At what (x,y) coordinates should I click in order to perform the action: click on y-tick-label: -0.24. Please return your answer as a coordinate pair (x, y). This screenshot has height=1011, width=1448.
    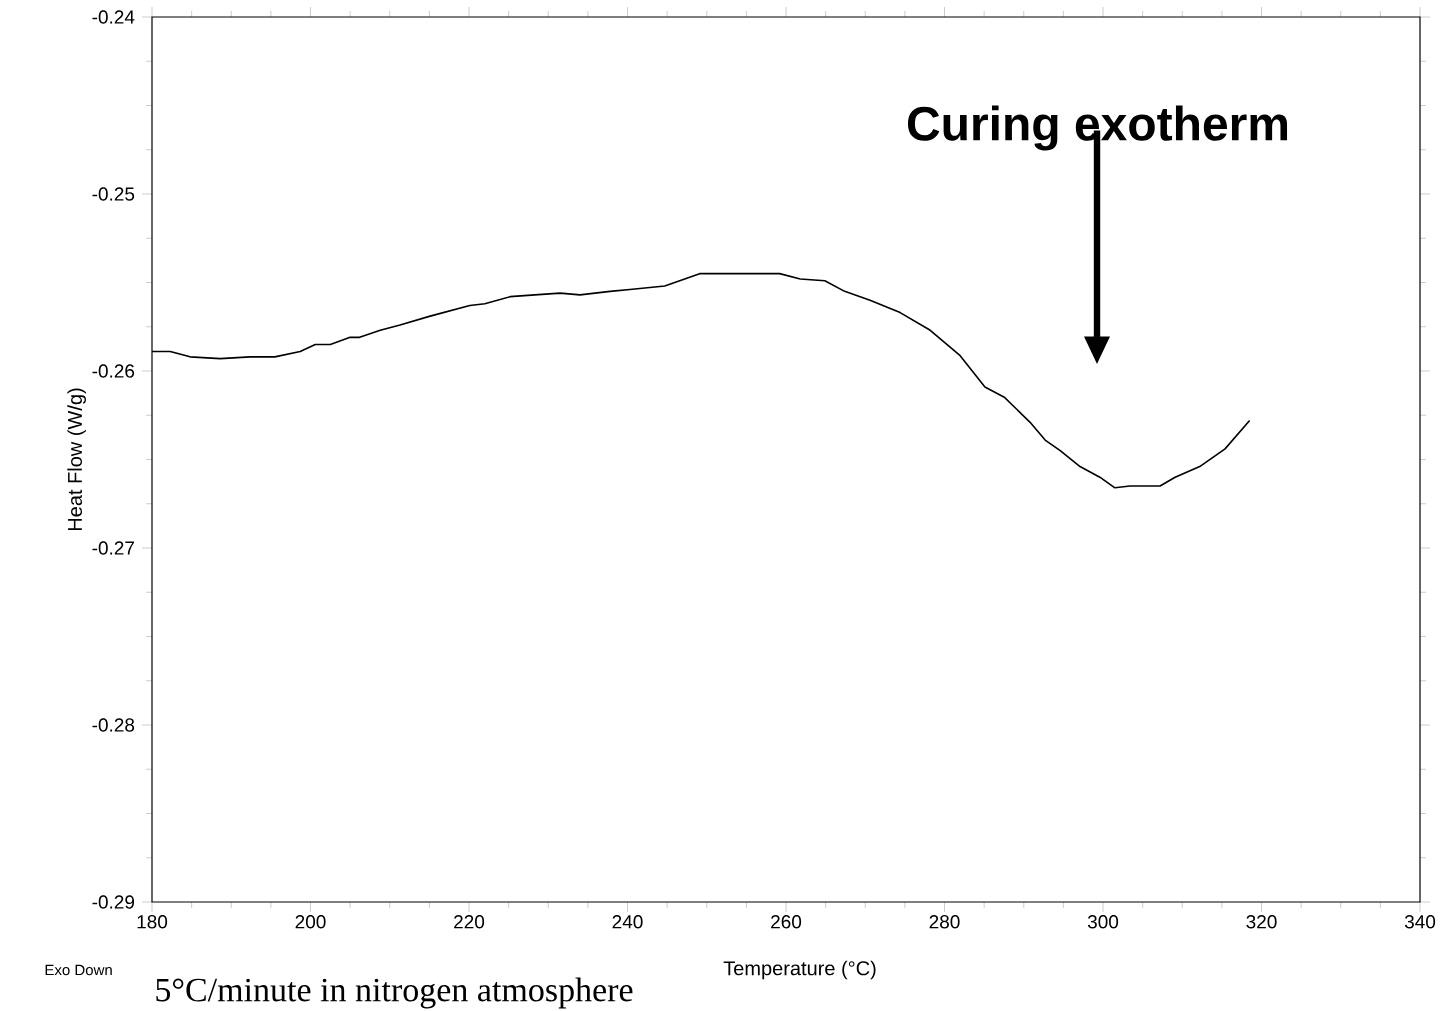
    Looking at the image, I should click on (113, 17).